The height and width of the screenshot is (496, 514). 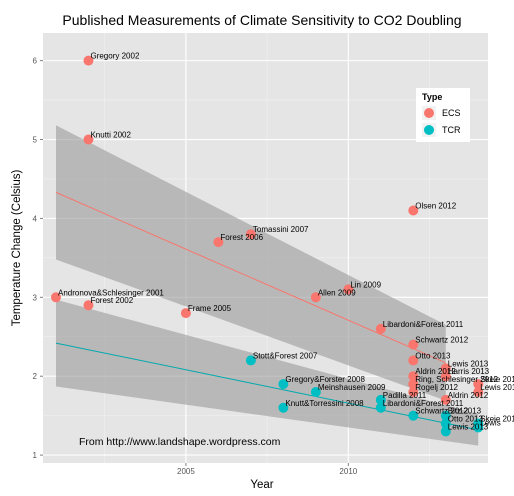 I want to click on legend-entry-ecs: ECS, so click(x=441, y=113).